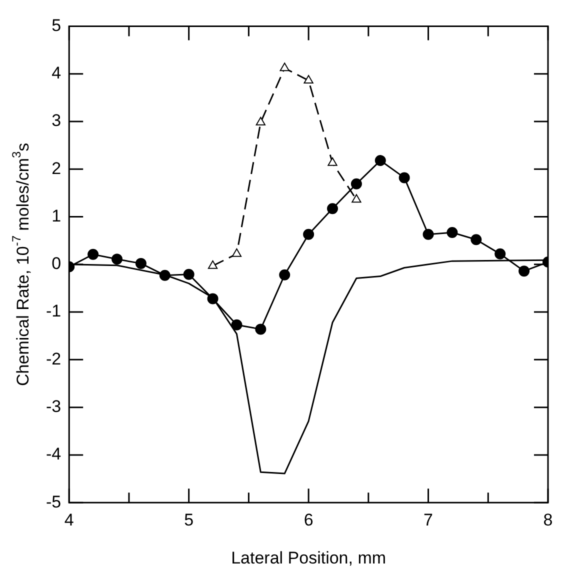  What do you see at coordinates (57, 216) in the screenshot?
I see `y-tick-label: 1` at bounding box center [57, 216].